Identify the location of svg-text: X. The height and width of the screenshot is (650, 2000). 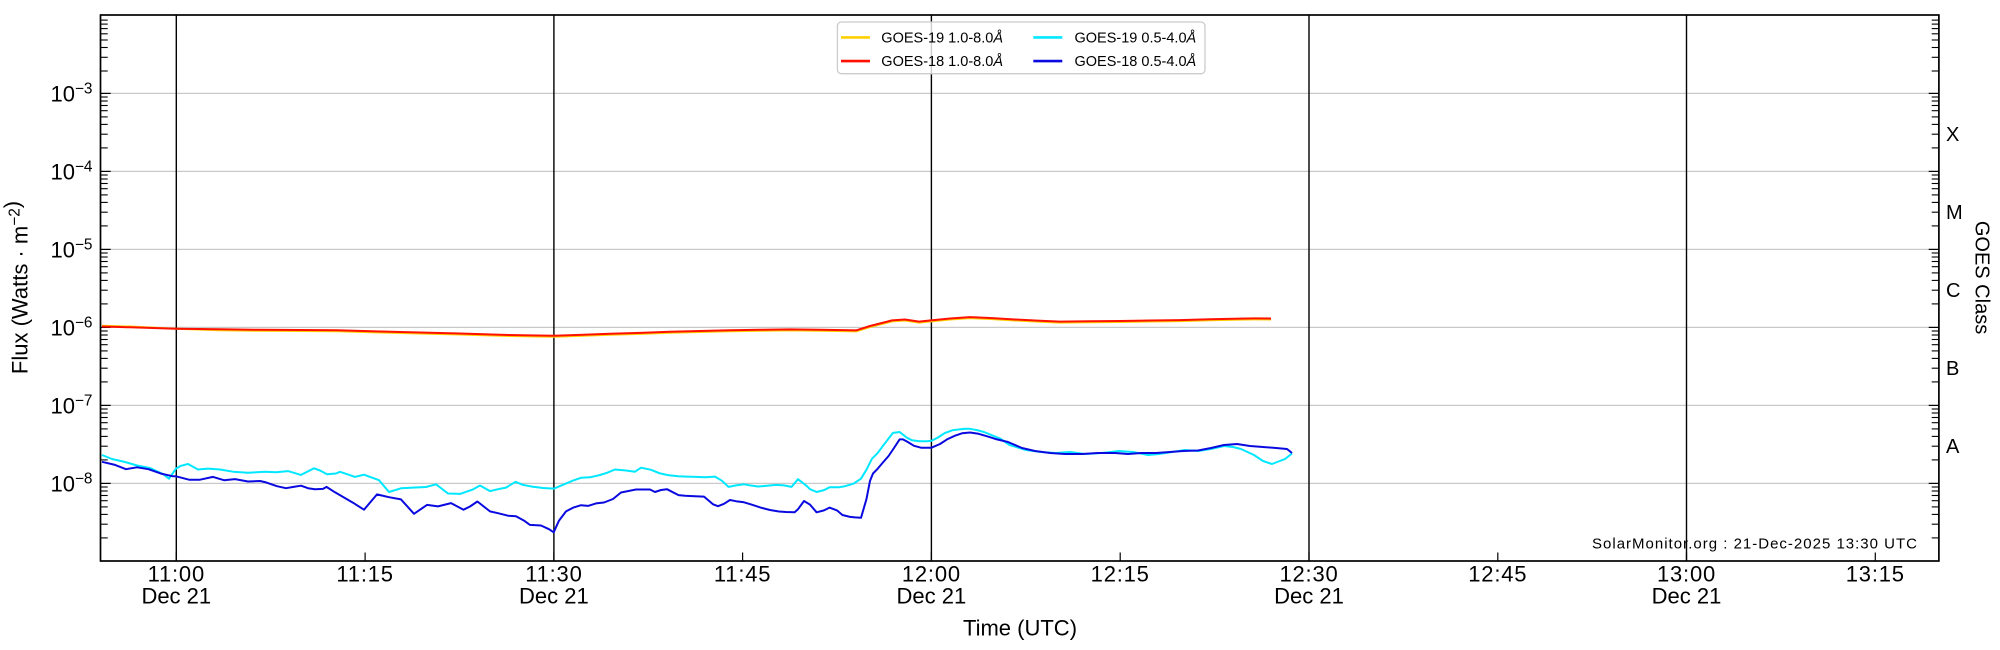
(1952, 135).